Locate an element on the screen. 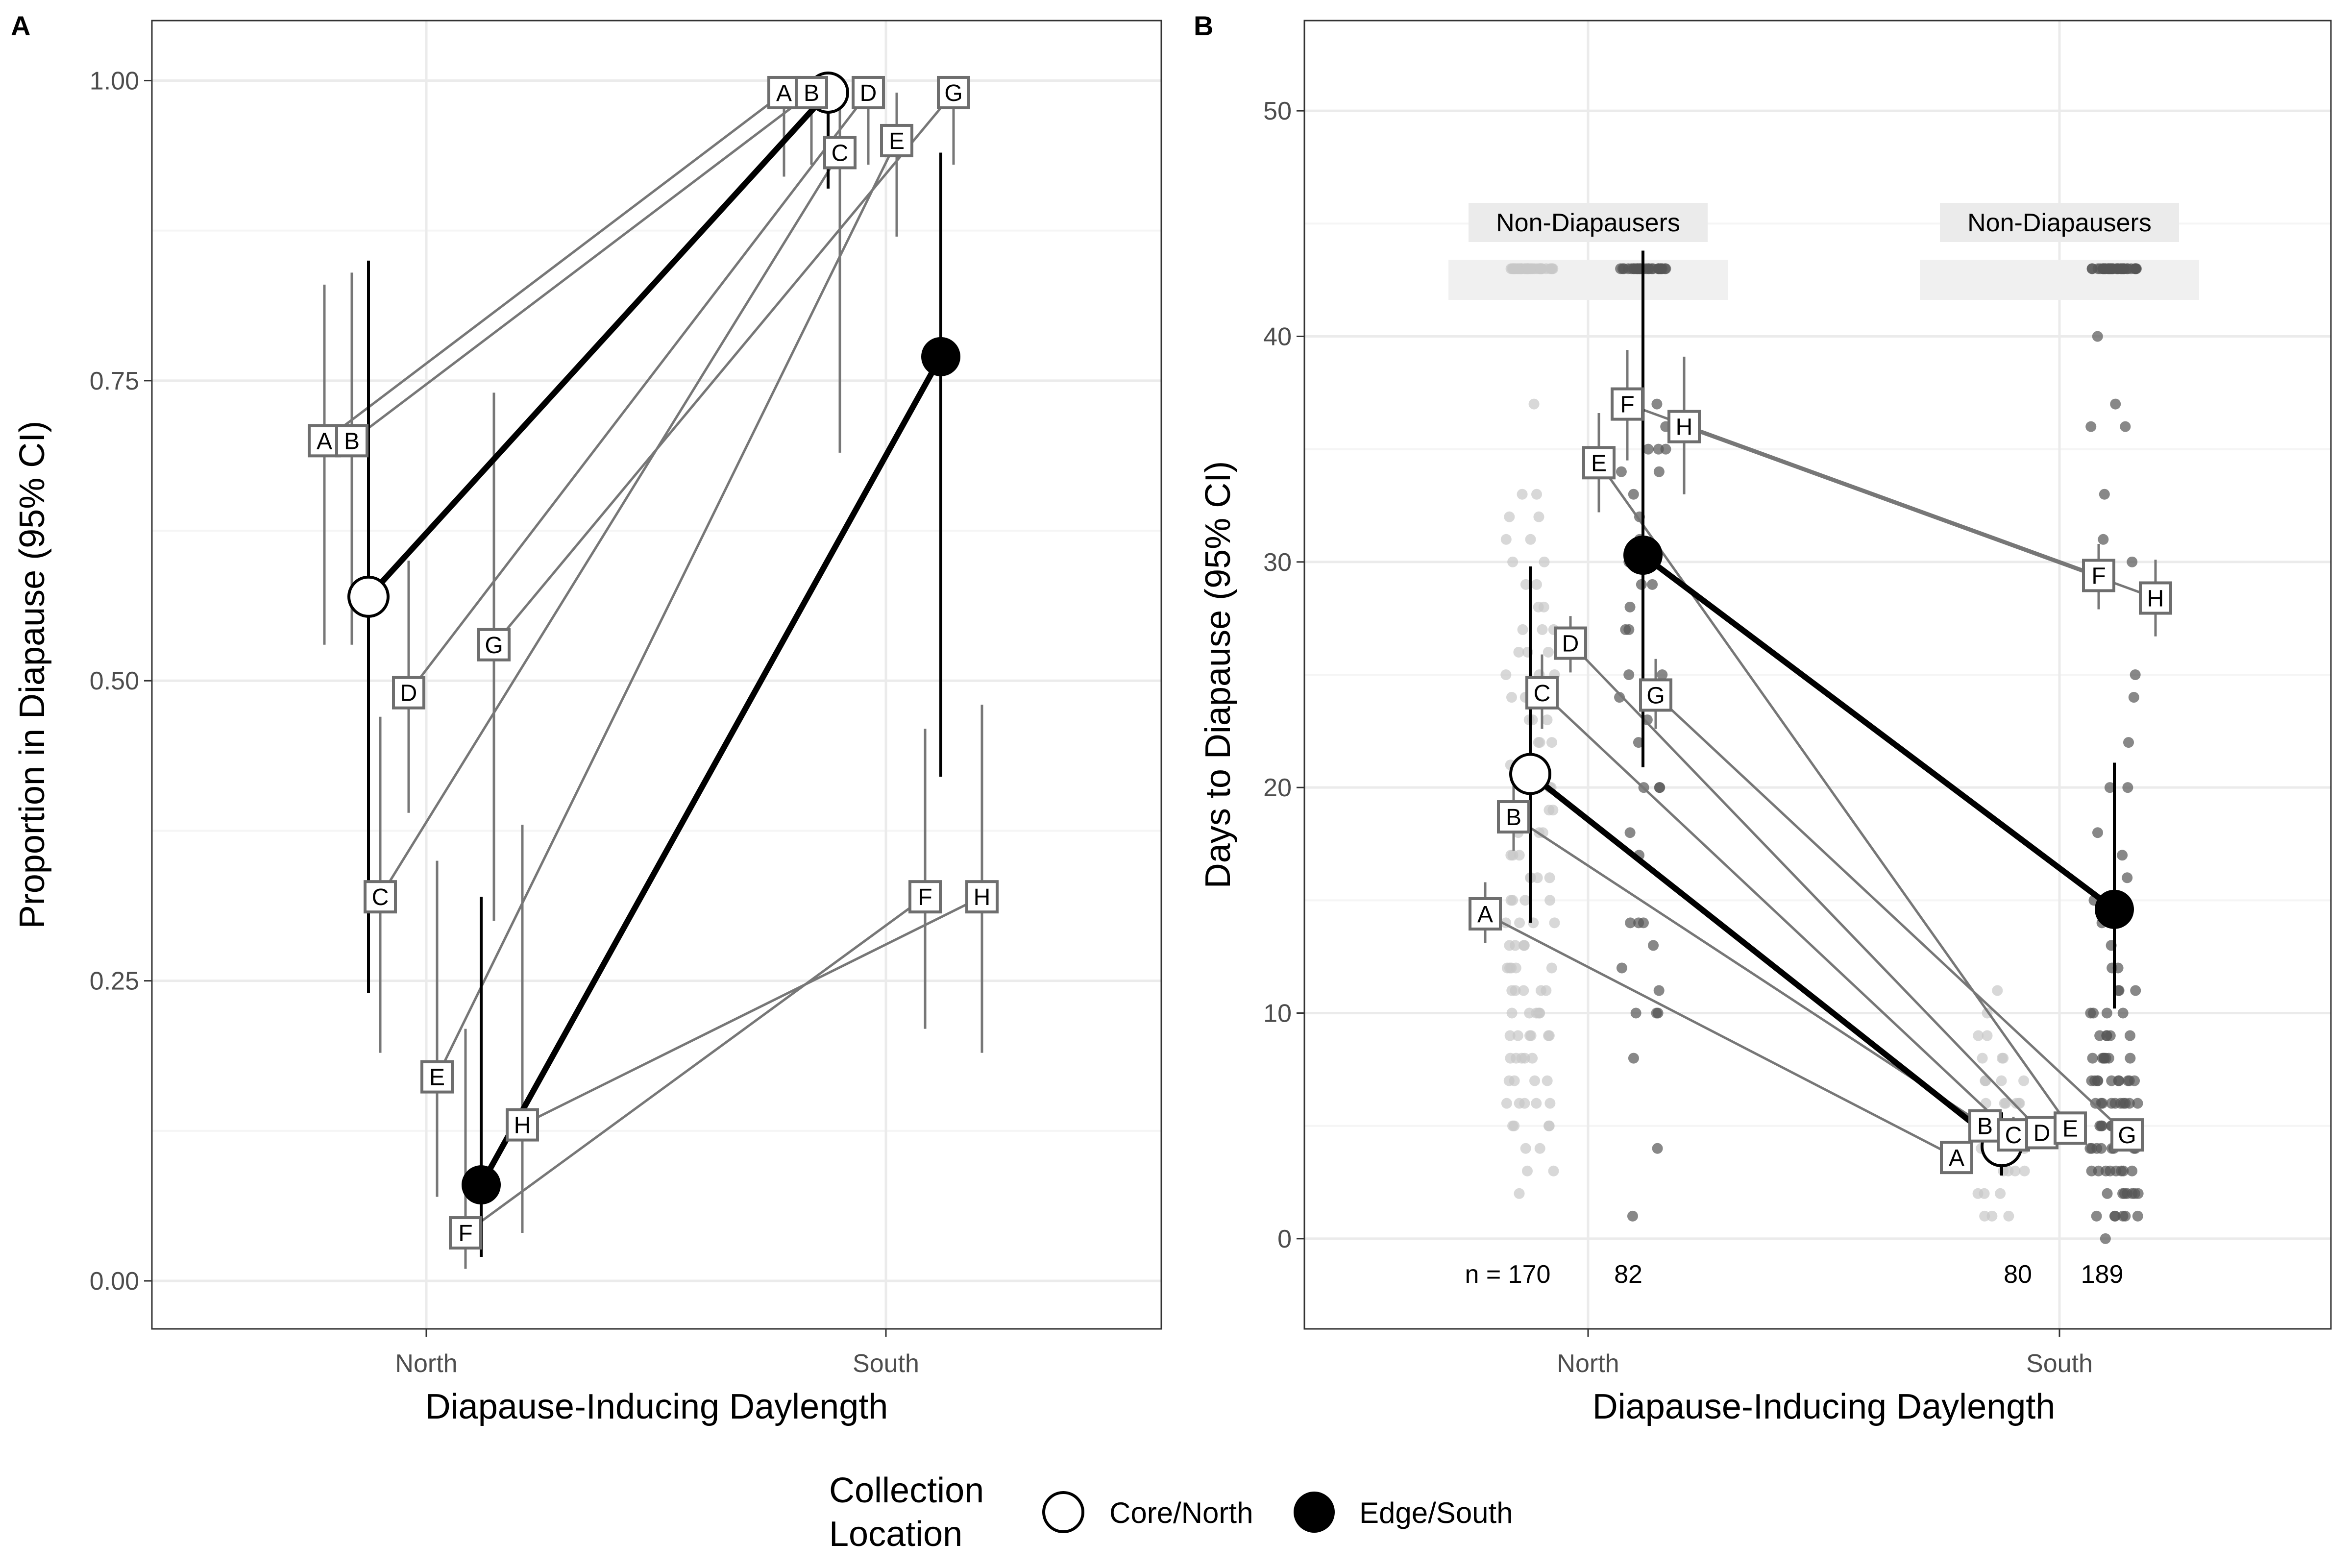 This screenshot has height=1568, width=2352. population-label-G: G is located at coordinates (1655, 696).